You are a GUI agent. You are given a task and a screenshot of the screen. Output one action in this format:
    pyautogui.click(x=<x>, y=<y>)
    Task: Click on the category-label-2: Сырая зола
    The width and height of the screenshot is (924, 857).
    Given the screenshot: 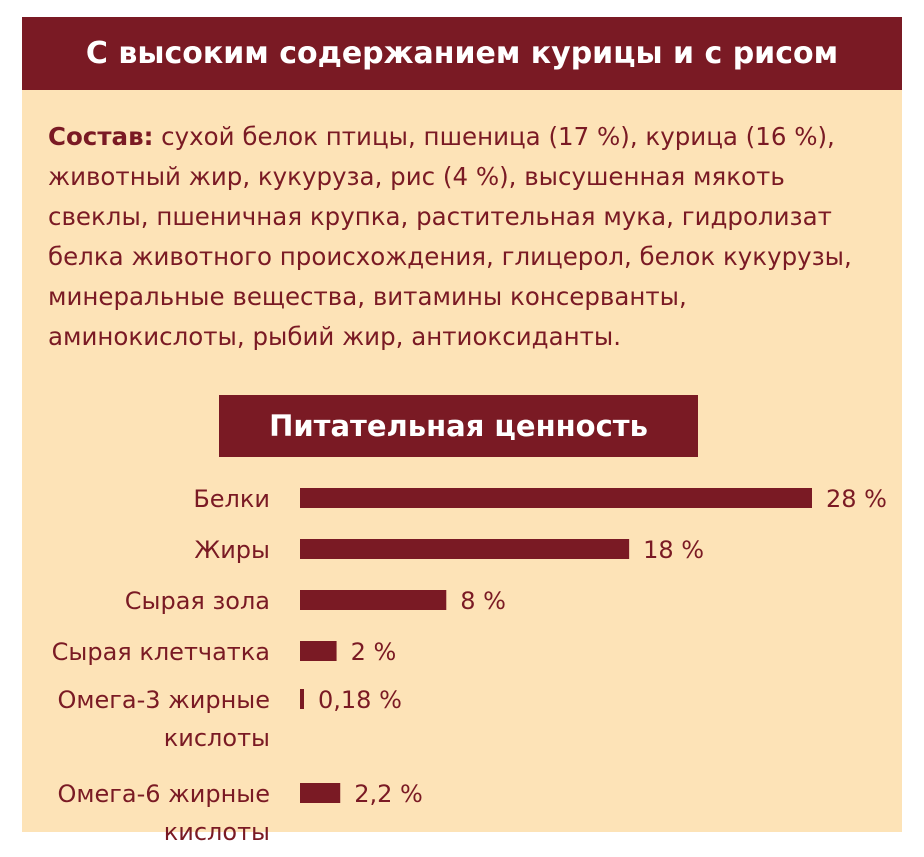 What is the action you would take?
    pyautogui.click(x=197, y=601)
    